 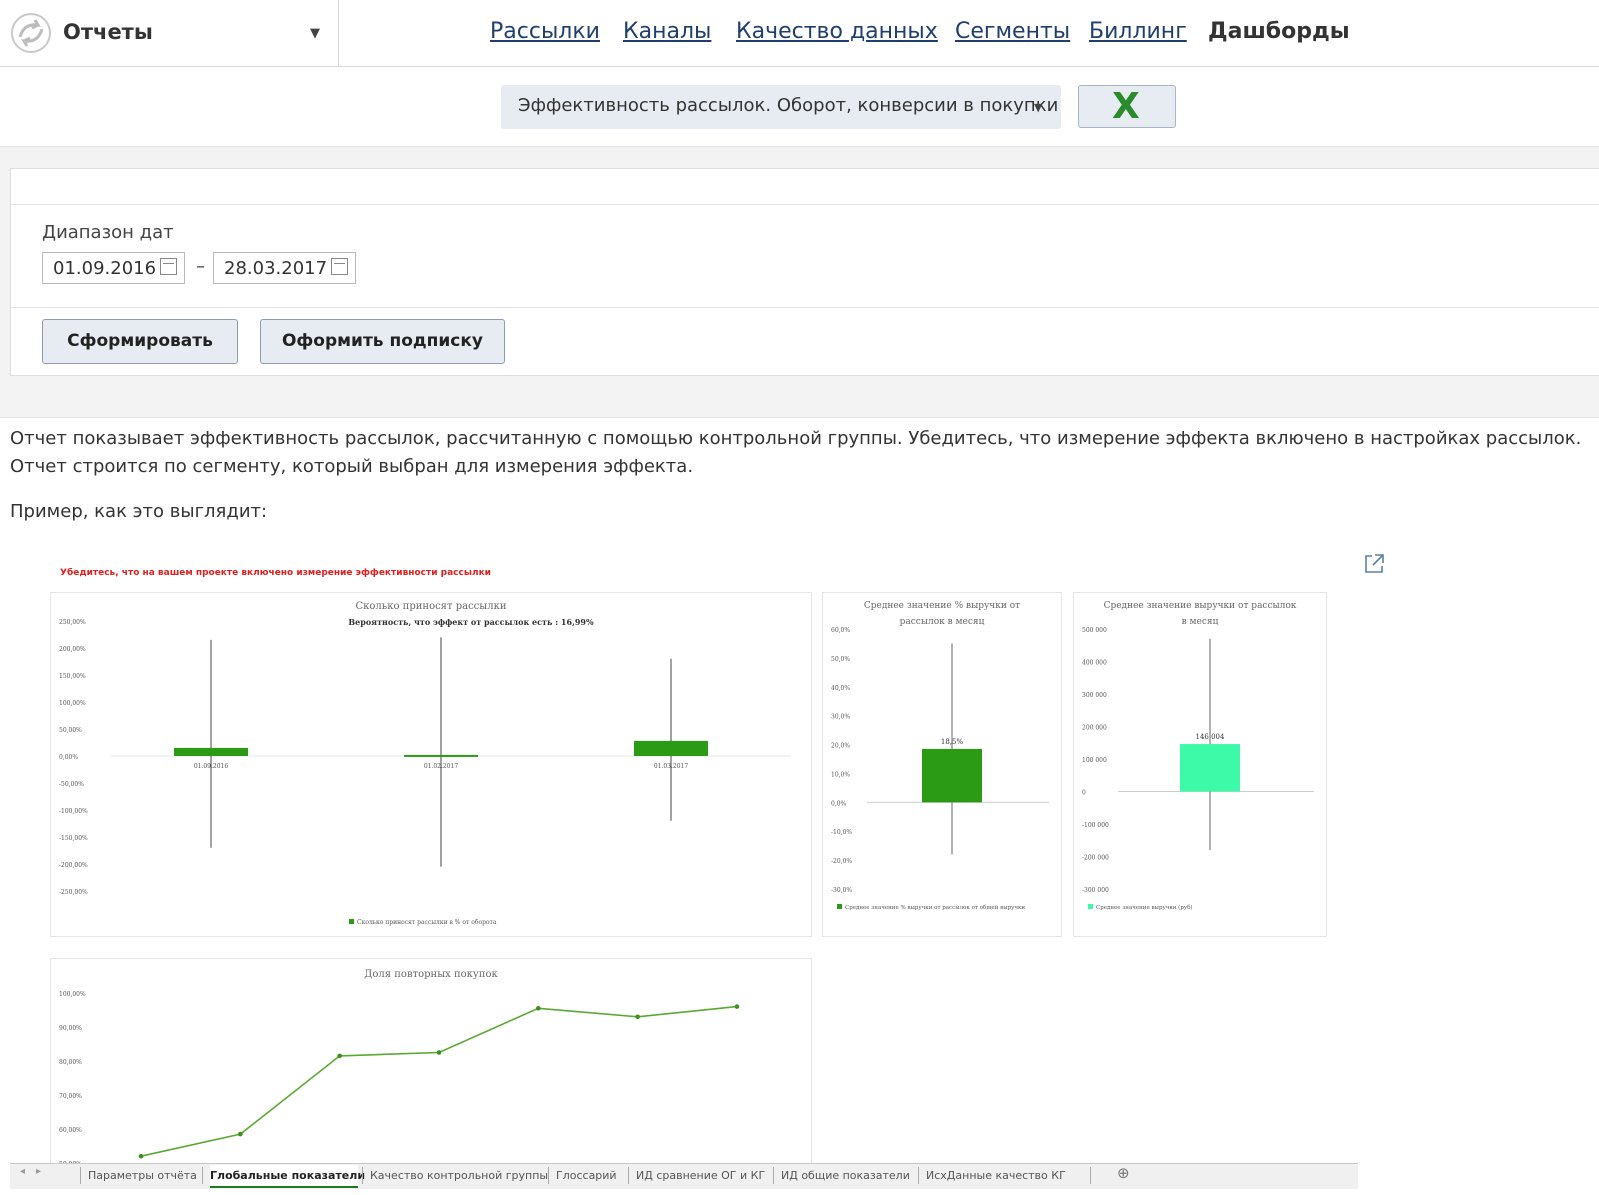 I want to click on nav-link-dashboards: Дашборды, so click(x=1279, y=31).